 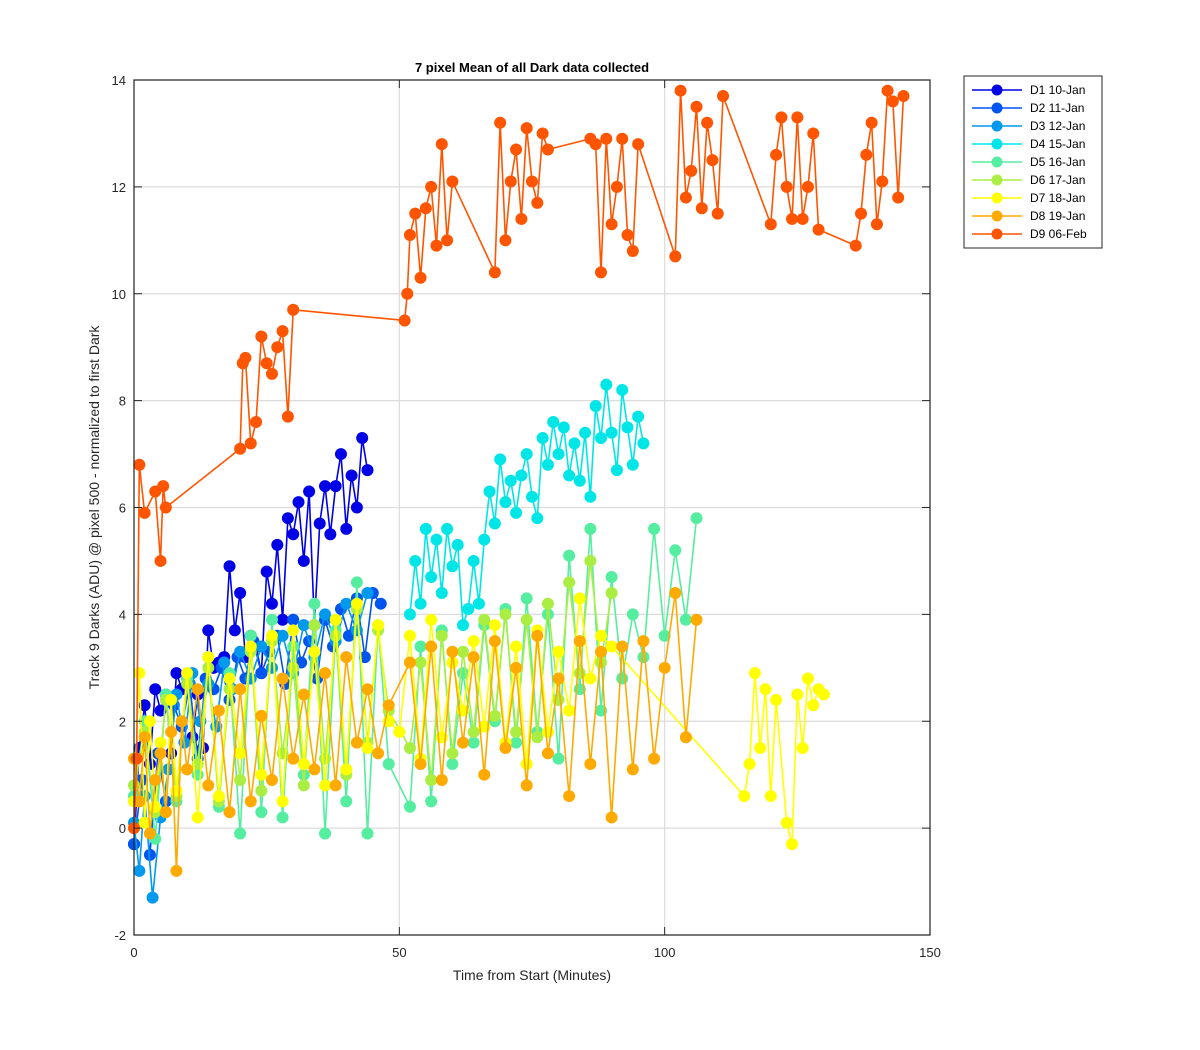 I want to click on legend-item: D1 10-Jan, so click(x=1028, y=90).